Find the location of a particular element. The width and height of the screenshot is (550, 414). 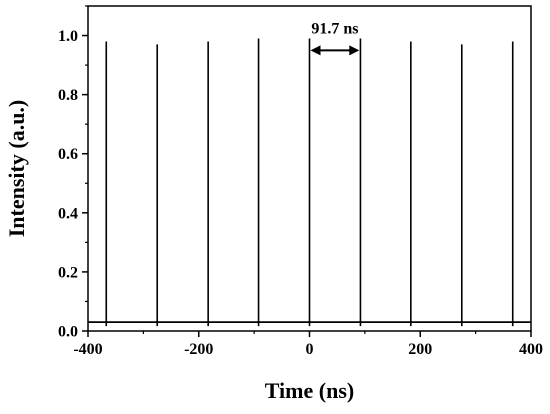

y-axis: 0.0 0.2 0.4 0.6 0.8 1.0 is located at coordinates (73, 173).